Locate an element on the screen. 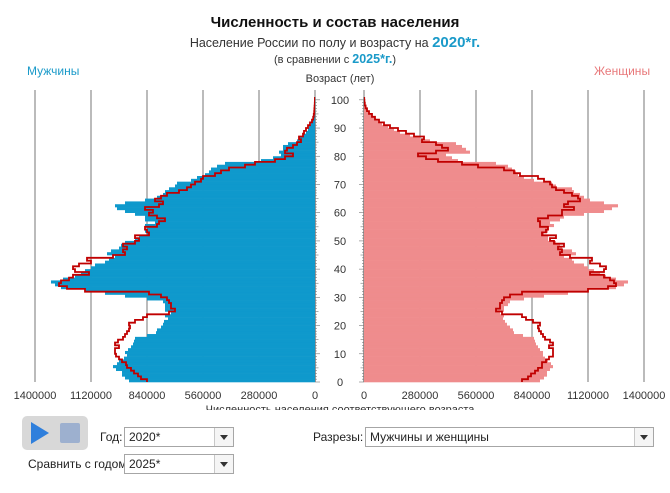 Image resolution: width=670 pixels, height=493 pixels. cuts-select-value: Мужчины и женщины is located at coordinates (429, 437).